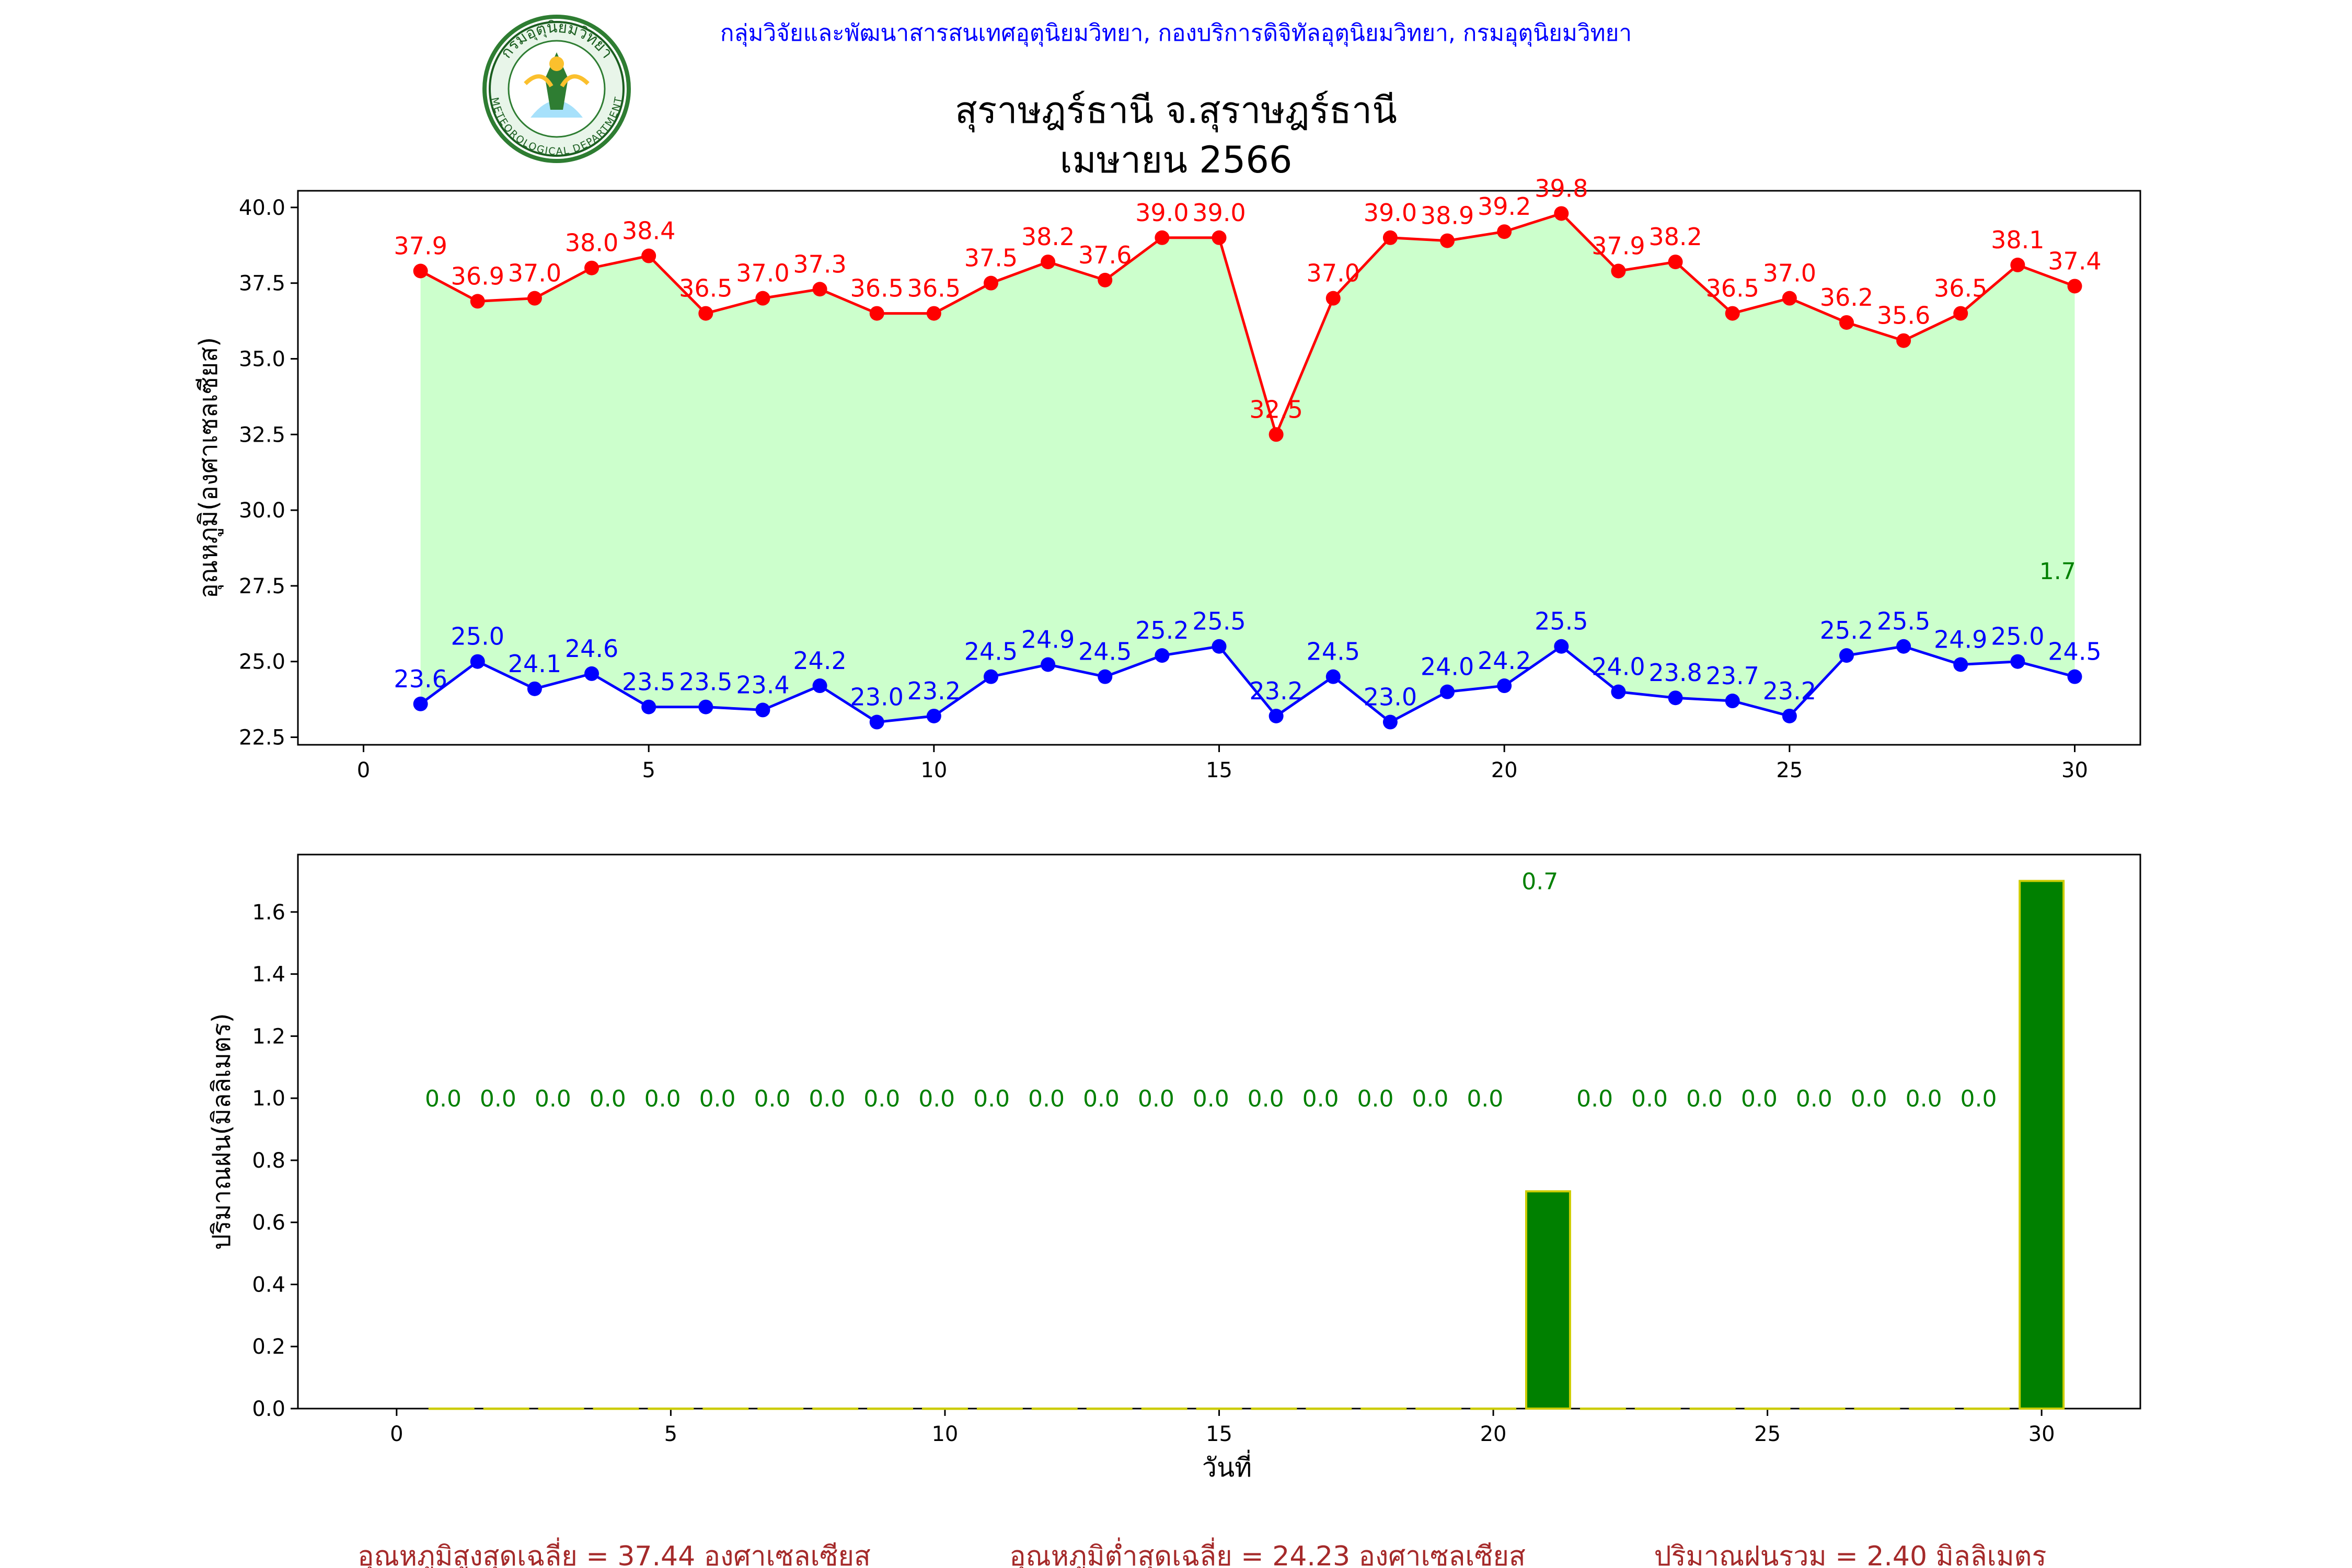  I want to click on y-tick-label: 30.0, so click(262, 511).